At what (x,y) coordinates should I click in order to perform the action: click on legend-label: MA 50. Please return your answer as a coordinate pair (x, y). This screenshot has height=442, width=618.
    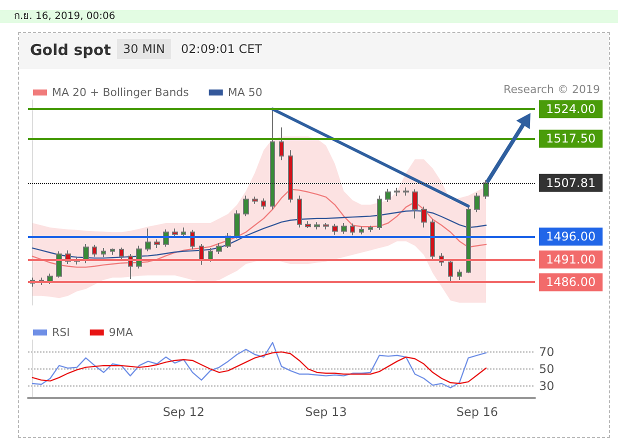
    Looking at the image, I should click on (245, 92).